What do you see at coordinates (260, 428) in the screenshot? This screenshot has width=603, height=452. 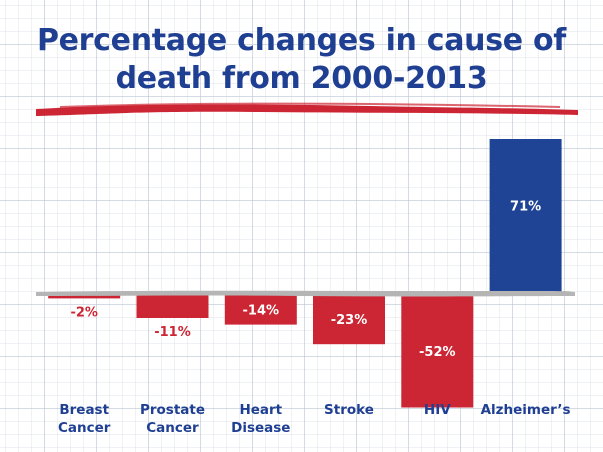 I see `category-label-2-line-1: Disease` at bounding box center [260, 428].